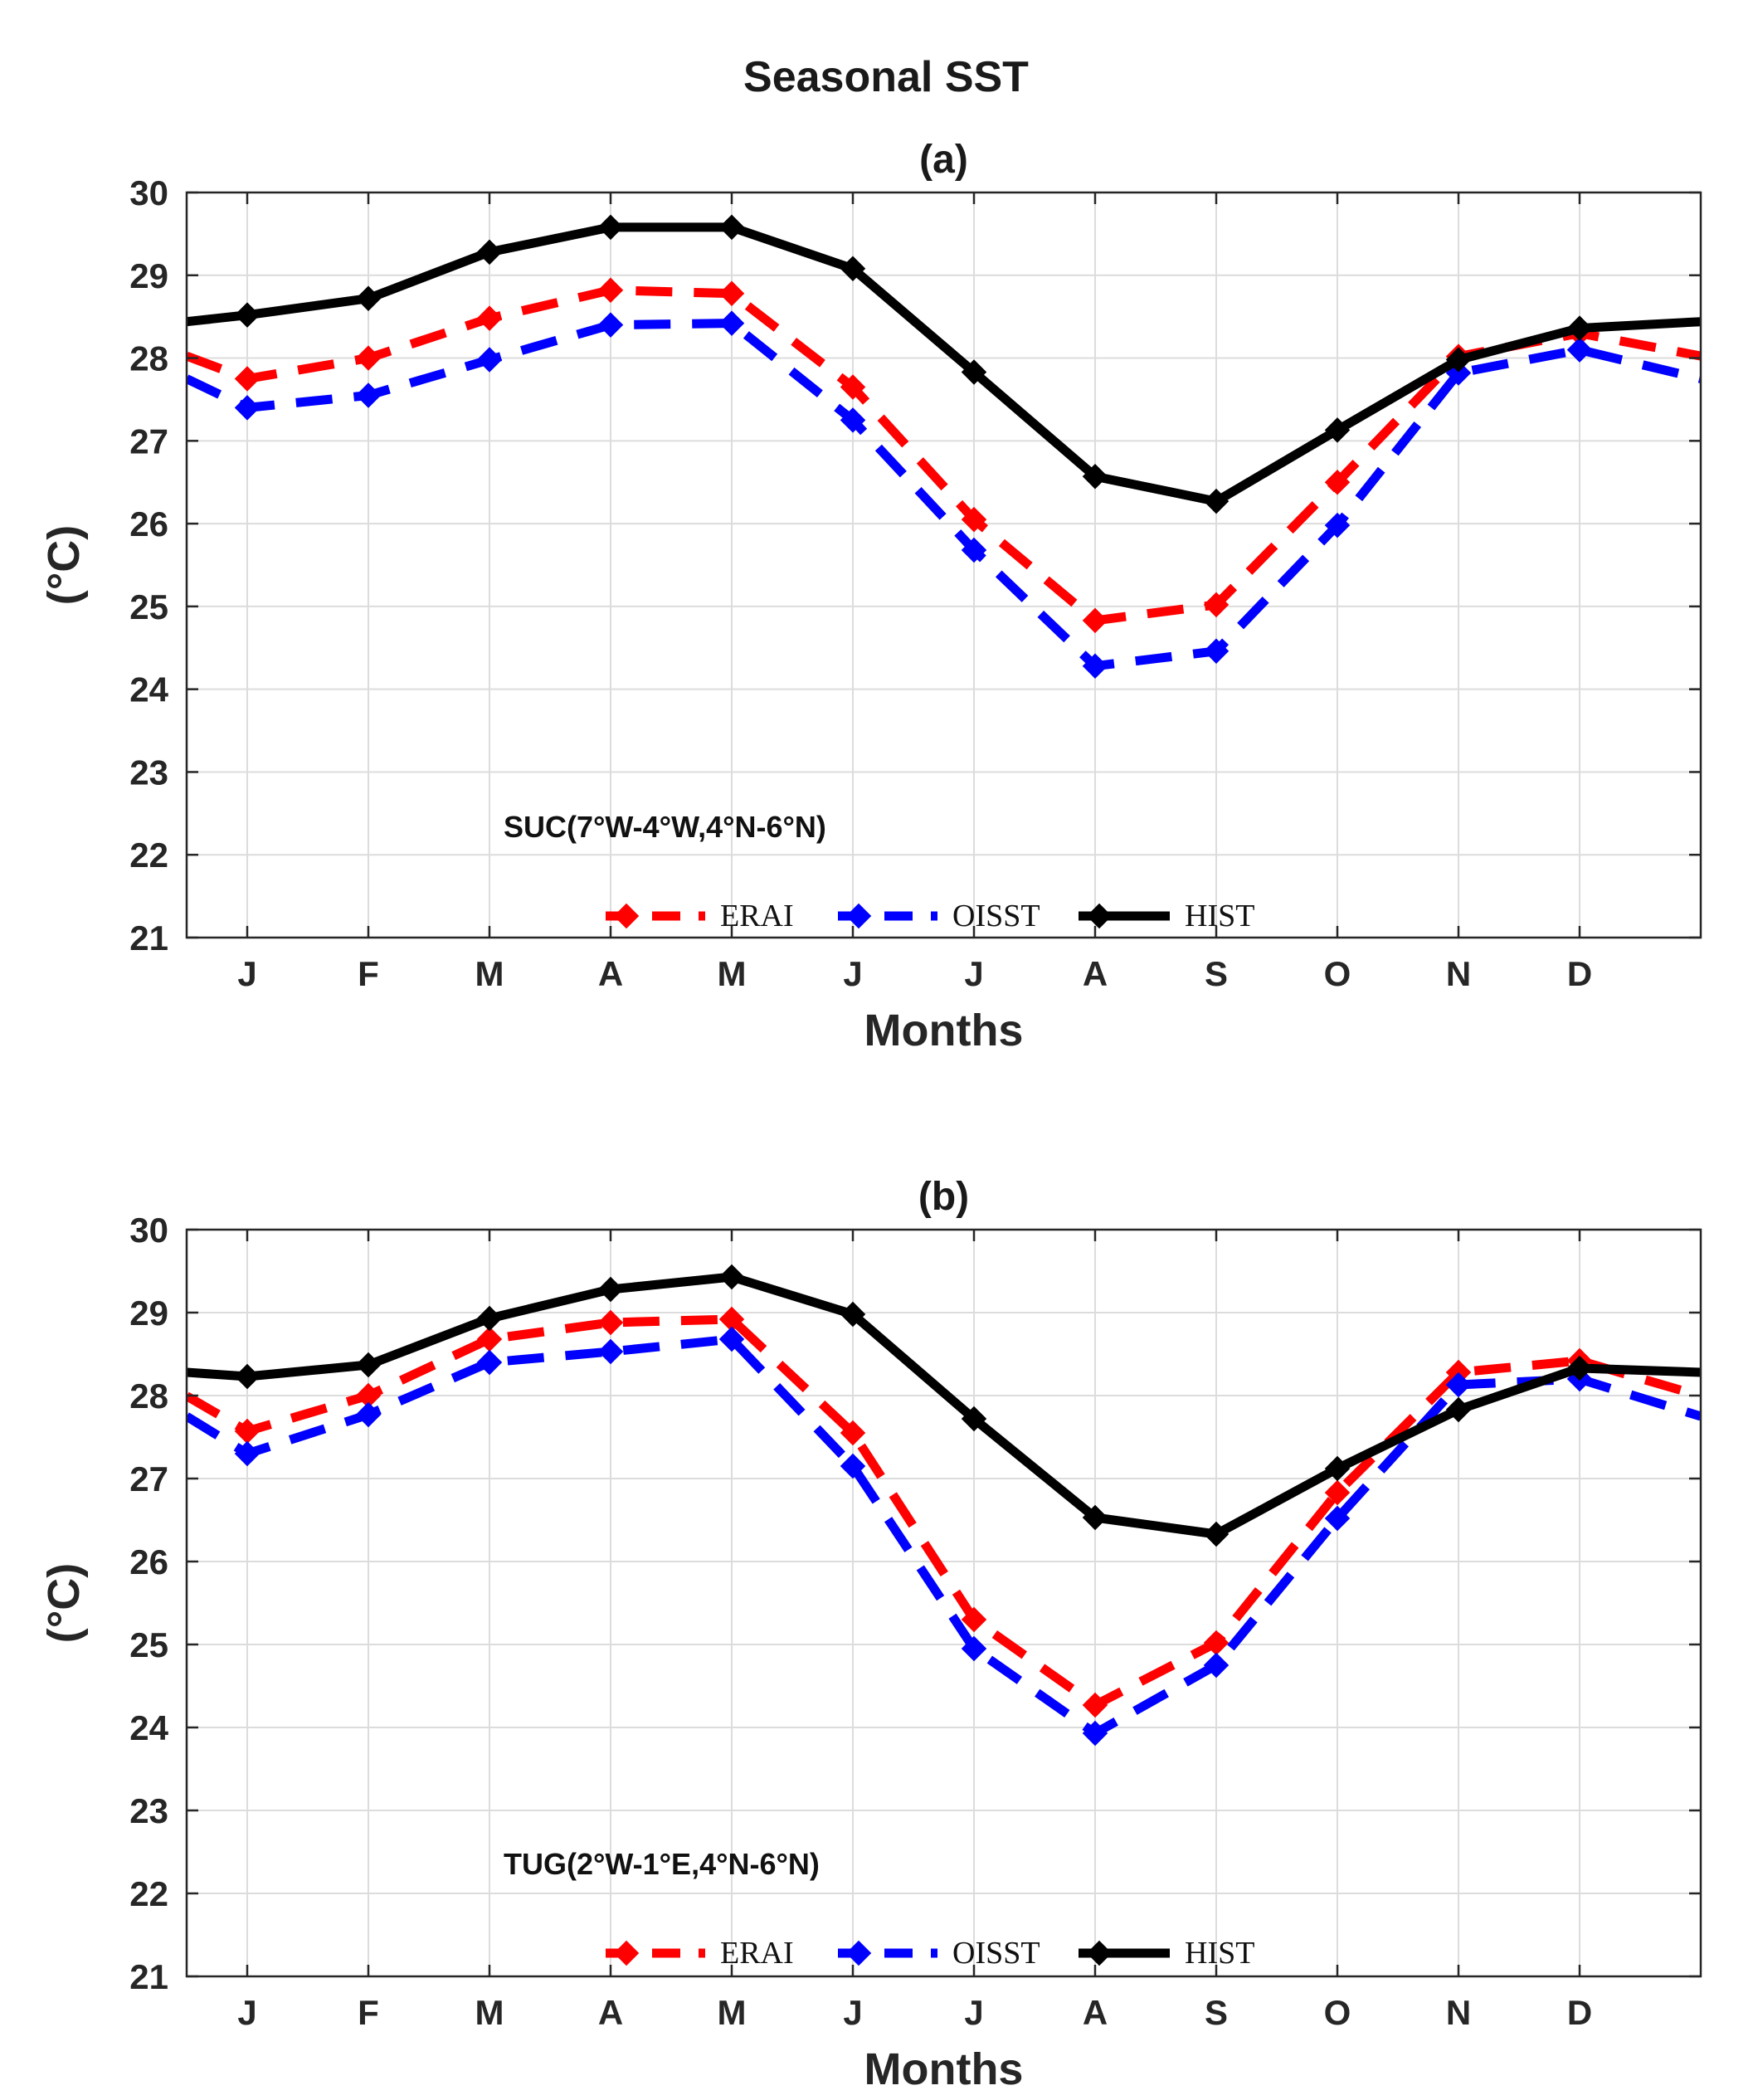 The height and width of the screenshot is (2100, 1753). I want to click on y-tick-label: 27, so click(149, 440).